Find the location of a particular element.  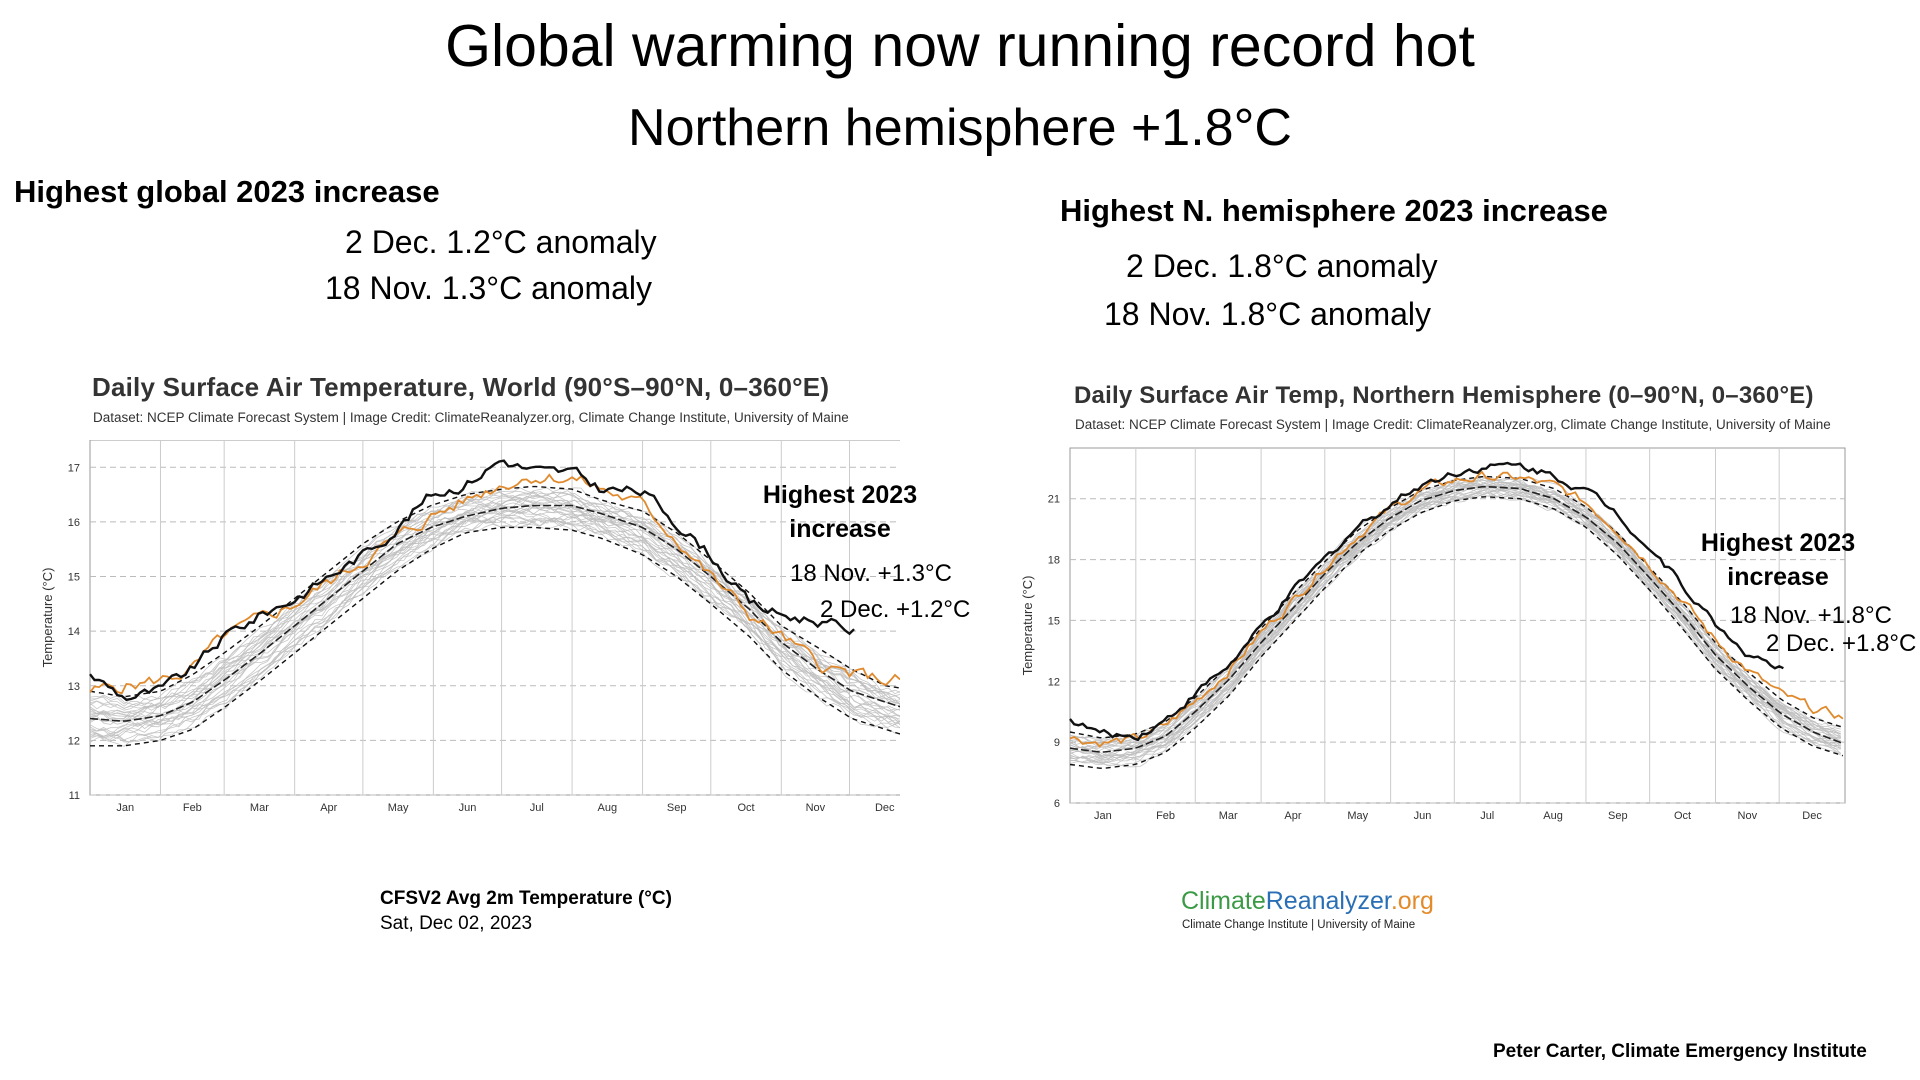

left-annotation-heading-line2: increase is located at coordinates (840, 529).